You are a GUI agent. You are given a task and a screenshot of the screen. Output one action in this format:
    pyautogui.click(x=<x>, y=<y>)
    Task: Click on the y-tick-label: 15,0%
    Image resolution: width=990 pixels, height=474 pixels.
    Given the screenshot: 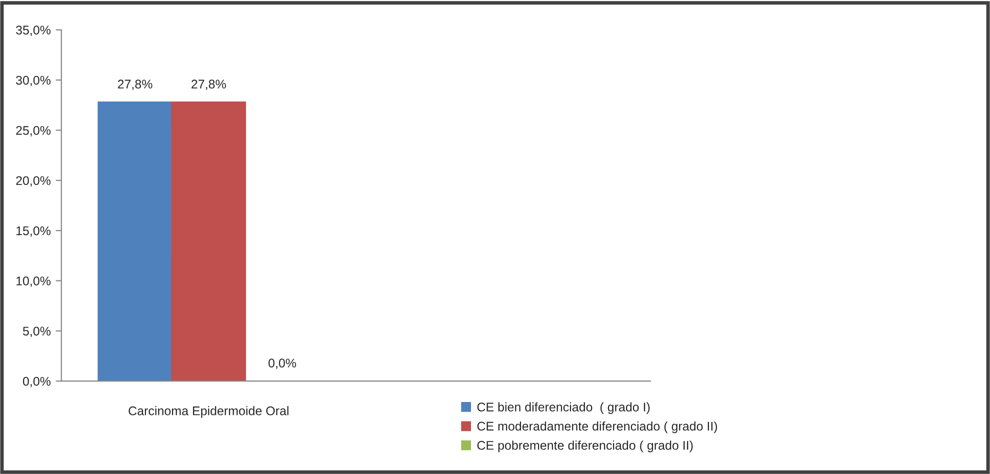 What is the action you would take?
    pyautogui.click(x=33, y=231)
    